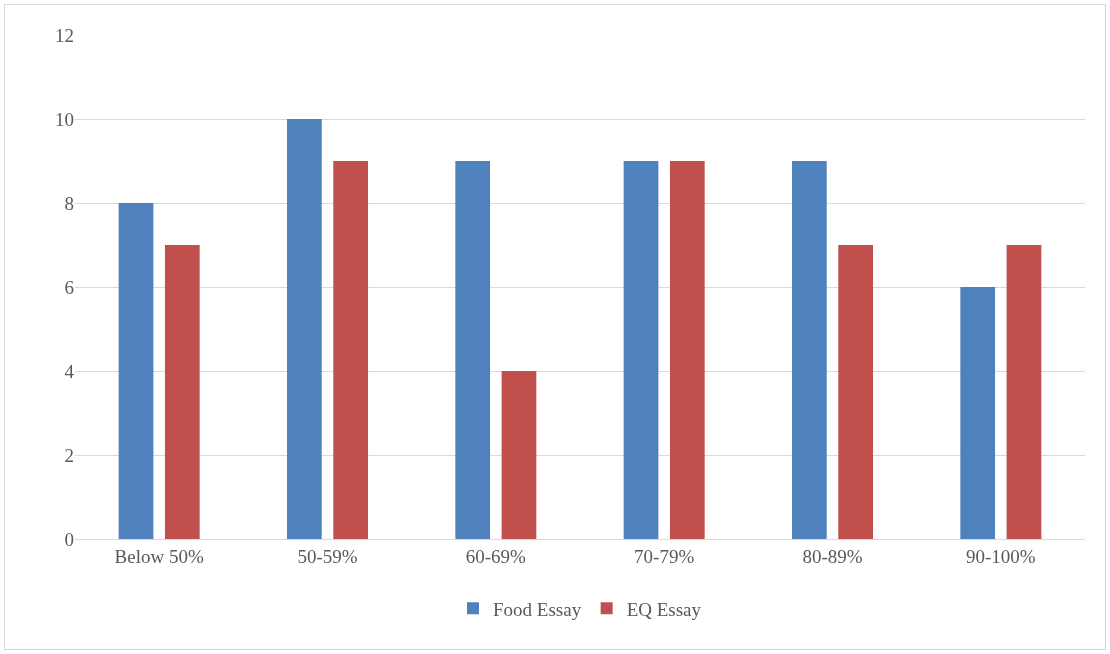 This screenshot has height=654, width=1110. I want to click on y-tick-label: 2, so click(69, 455).